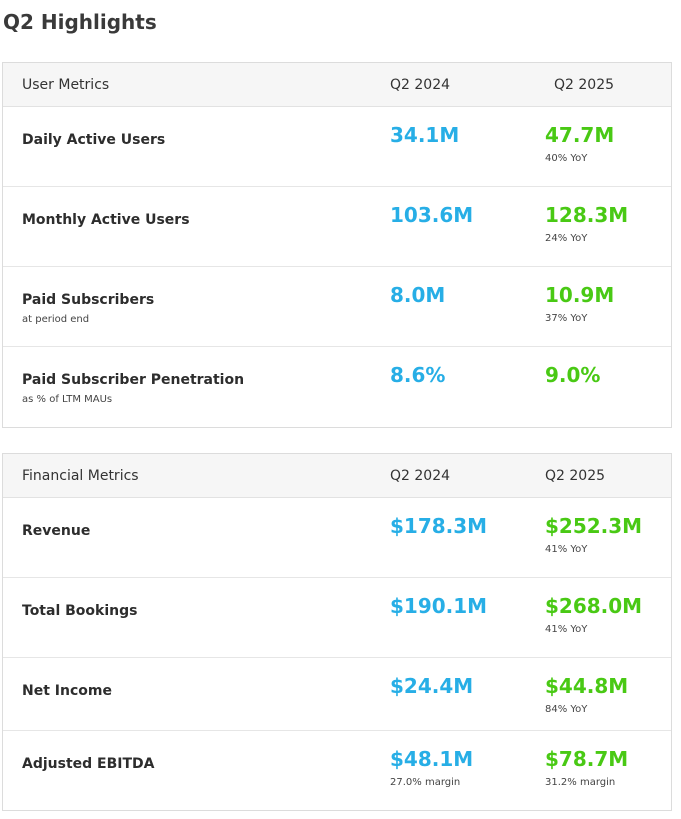  What do you see at coordinates (80, 476) in the screenshot?
I see `financial-metrics-heading: Financial Metrics` at bounding box center [80, 476].